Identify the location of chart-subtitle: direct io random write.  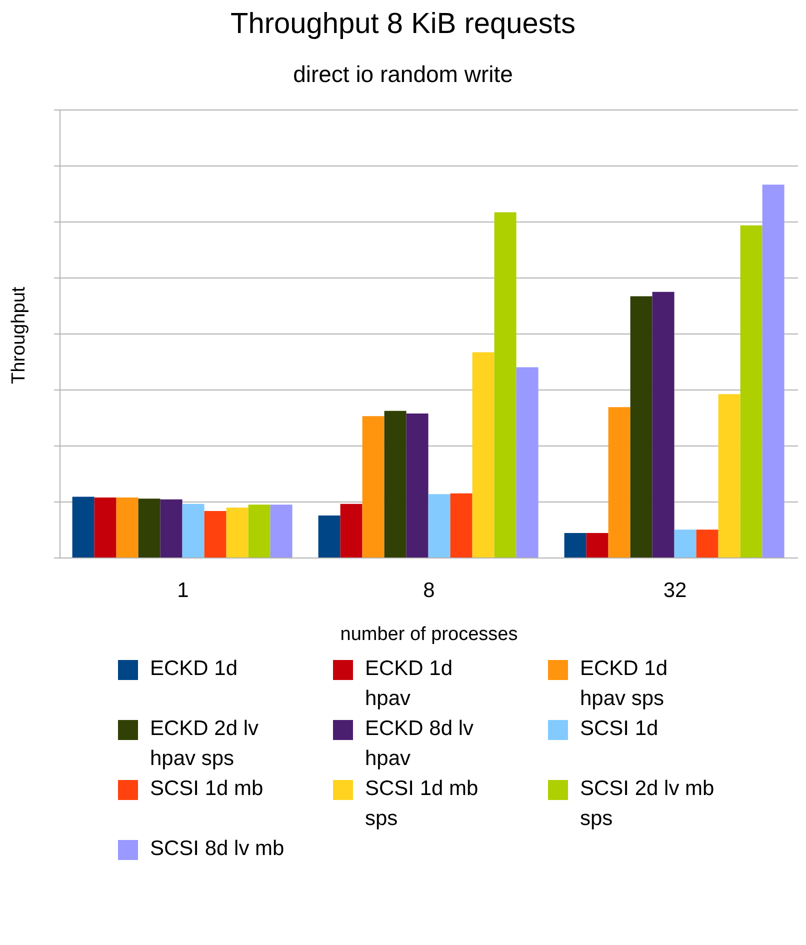
(403, 74).